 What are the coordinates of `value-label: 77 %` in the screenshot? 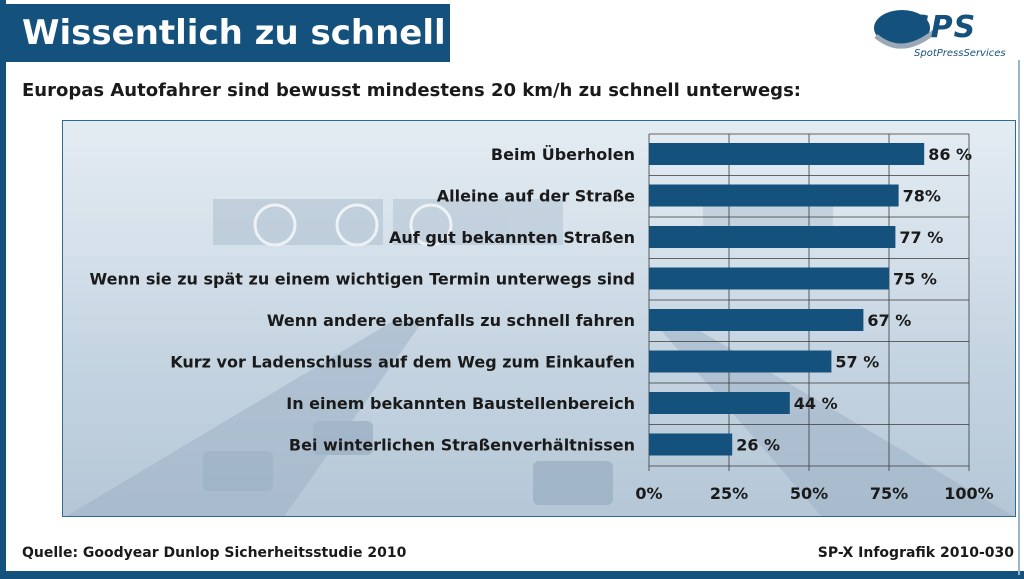 It's located at (921, 237).